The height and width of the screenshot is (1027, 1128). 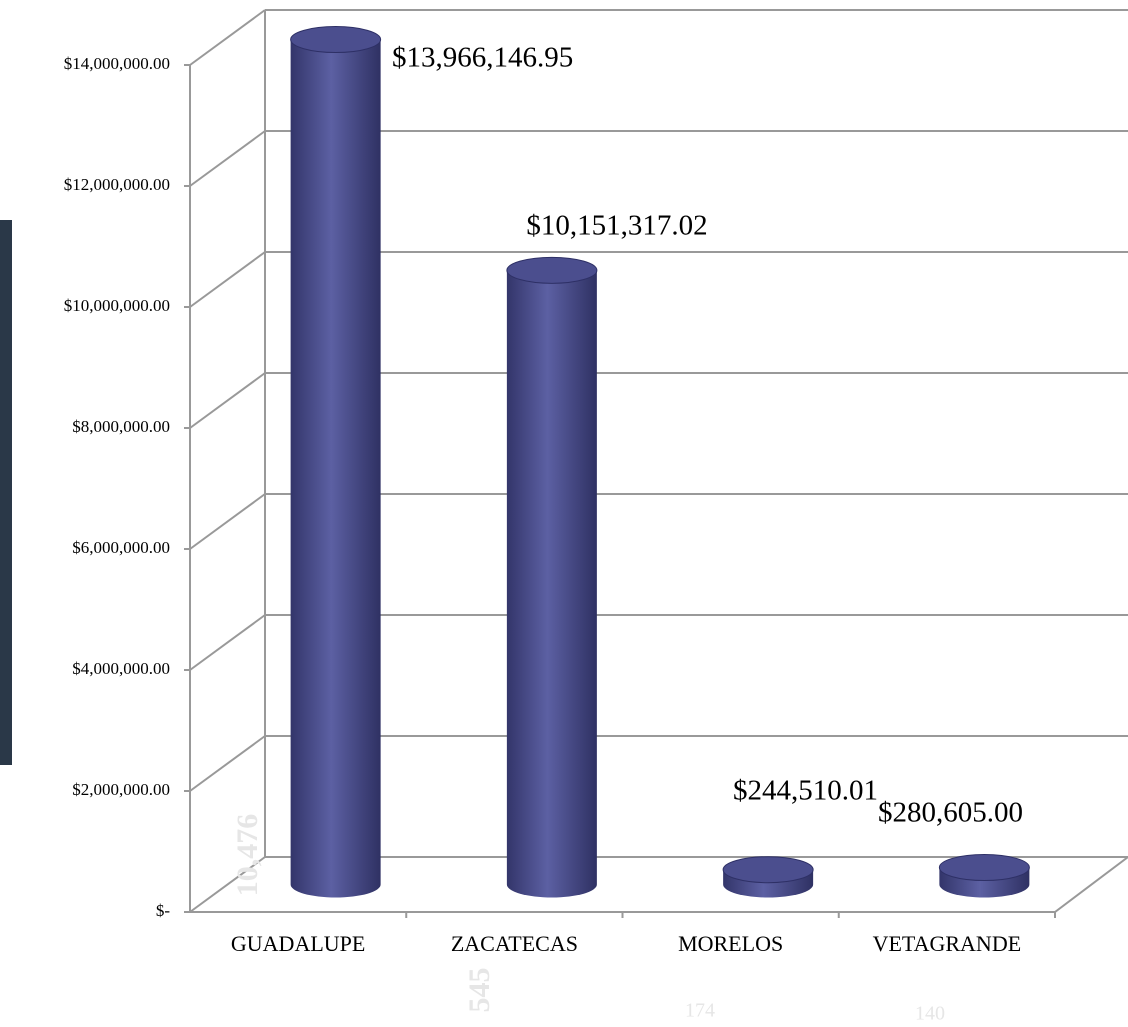 What do you see at coordinates (117, 184) in the screenshot?
I see `y-tick-label: $12,000,000.00` at bounding box center [117, 184].